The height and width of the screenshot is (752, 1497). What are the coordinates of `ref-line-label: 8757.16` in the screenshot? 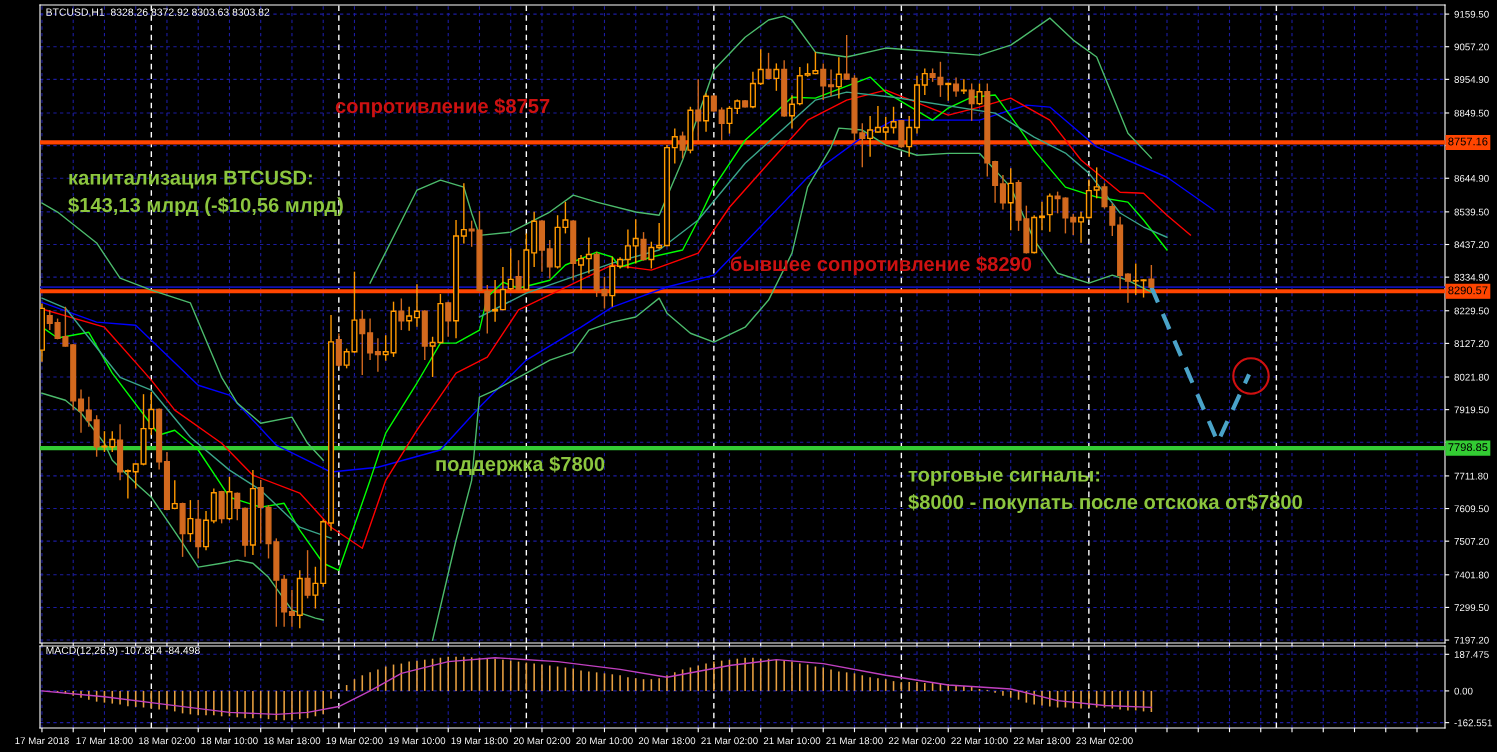 It's located at (1468, 141).